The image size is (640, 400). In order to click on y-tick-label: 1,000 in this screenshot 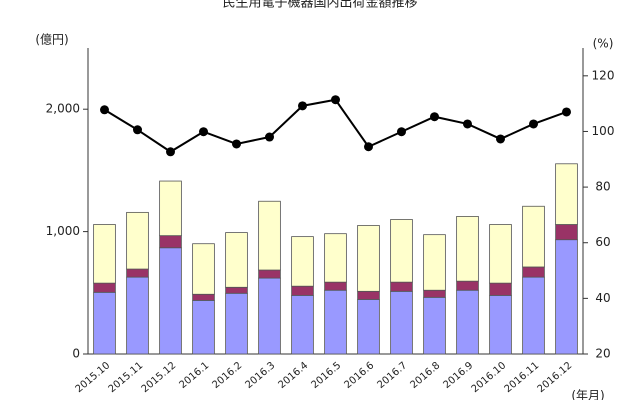, I will do `click(63, 231)`.